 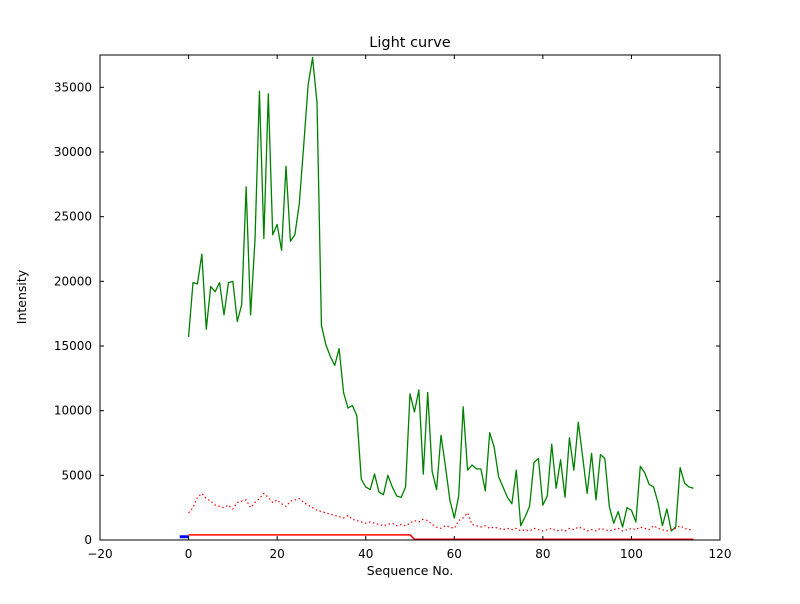 What do you see at coordinates (88, 540) in the screenshot?
I see `y-tick-label: 0` at bounding box center [88, 540].